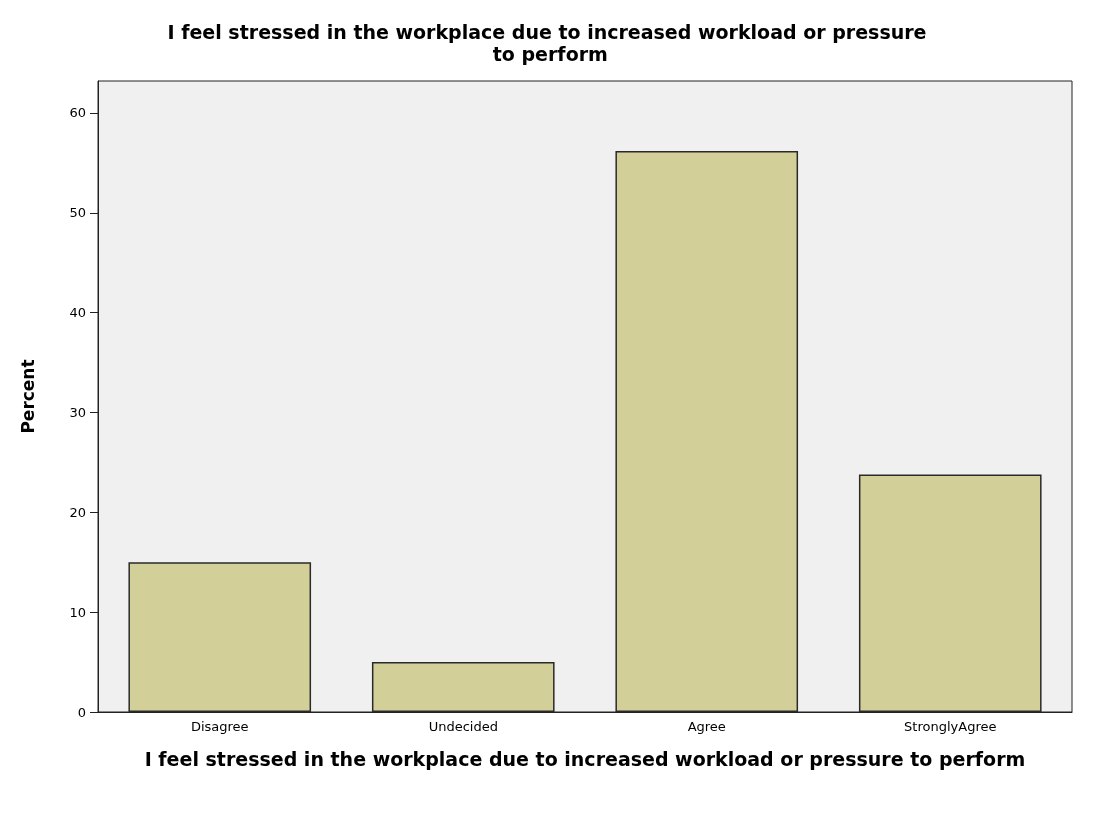 The height and width of the screenshot is (821, 1094). I want to click on y-axis-title: Percent, so click(27, 396).